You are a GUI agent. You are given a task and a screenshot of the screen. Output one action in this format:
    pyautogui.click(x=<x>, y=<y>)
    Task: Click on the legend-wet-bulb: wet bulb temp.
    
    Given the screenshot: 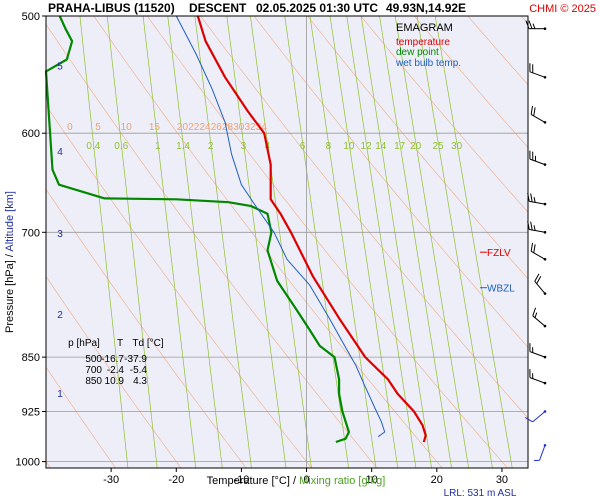 What is the action you would take?
    pyautogui.click(x=428, y=63)
    